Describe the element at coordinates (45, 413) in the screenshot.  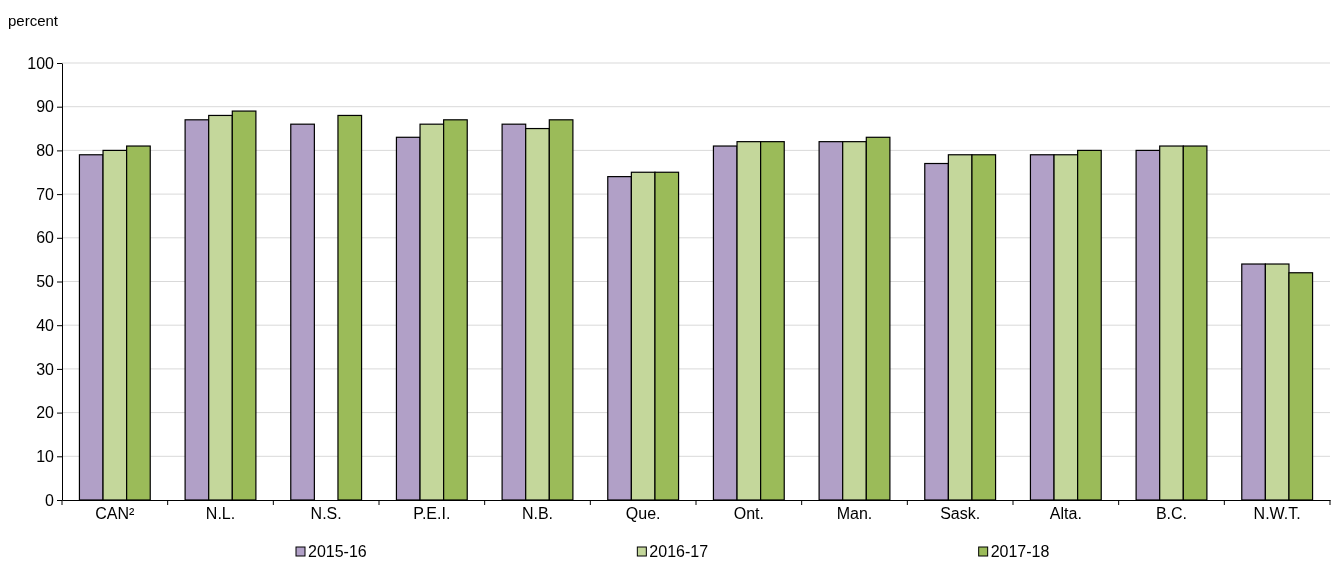
I see `y-tick-label: 20` at that location.